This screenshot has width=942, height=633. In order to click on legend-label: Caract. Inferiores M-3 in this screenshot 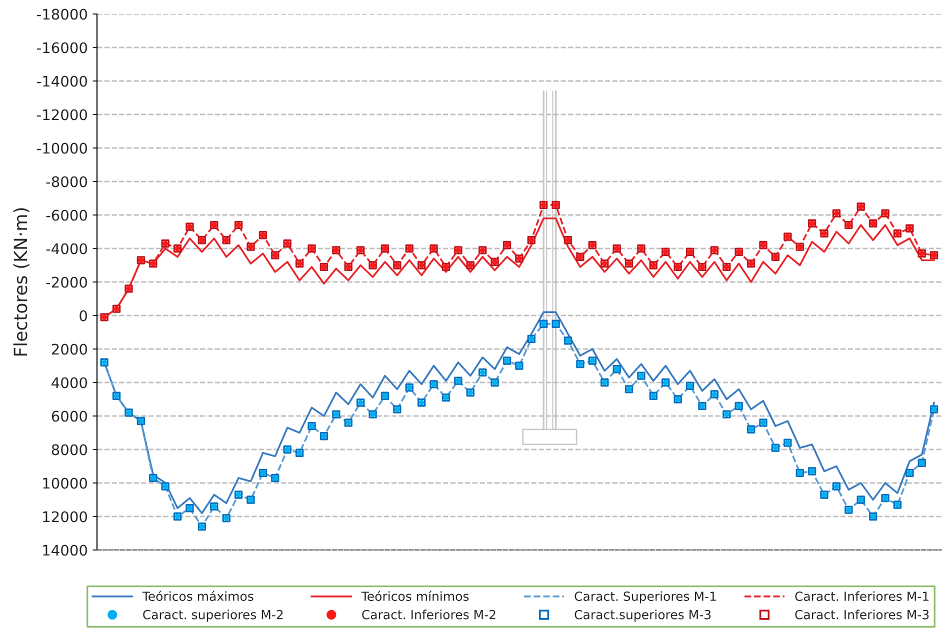, I will do `click(862, 615)`.